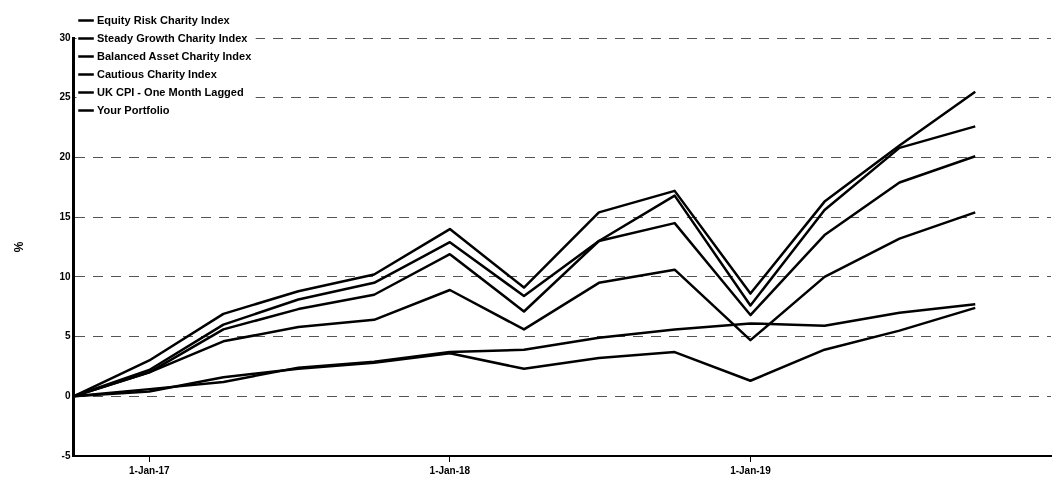 The width and height of the screenshot is (1063, 488). Describe the element at coordinates (65, 97) in the screenshot. I see `y-tick-label: 25` at that location.